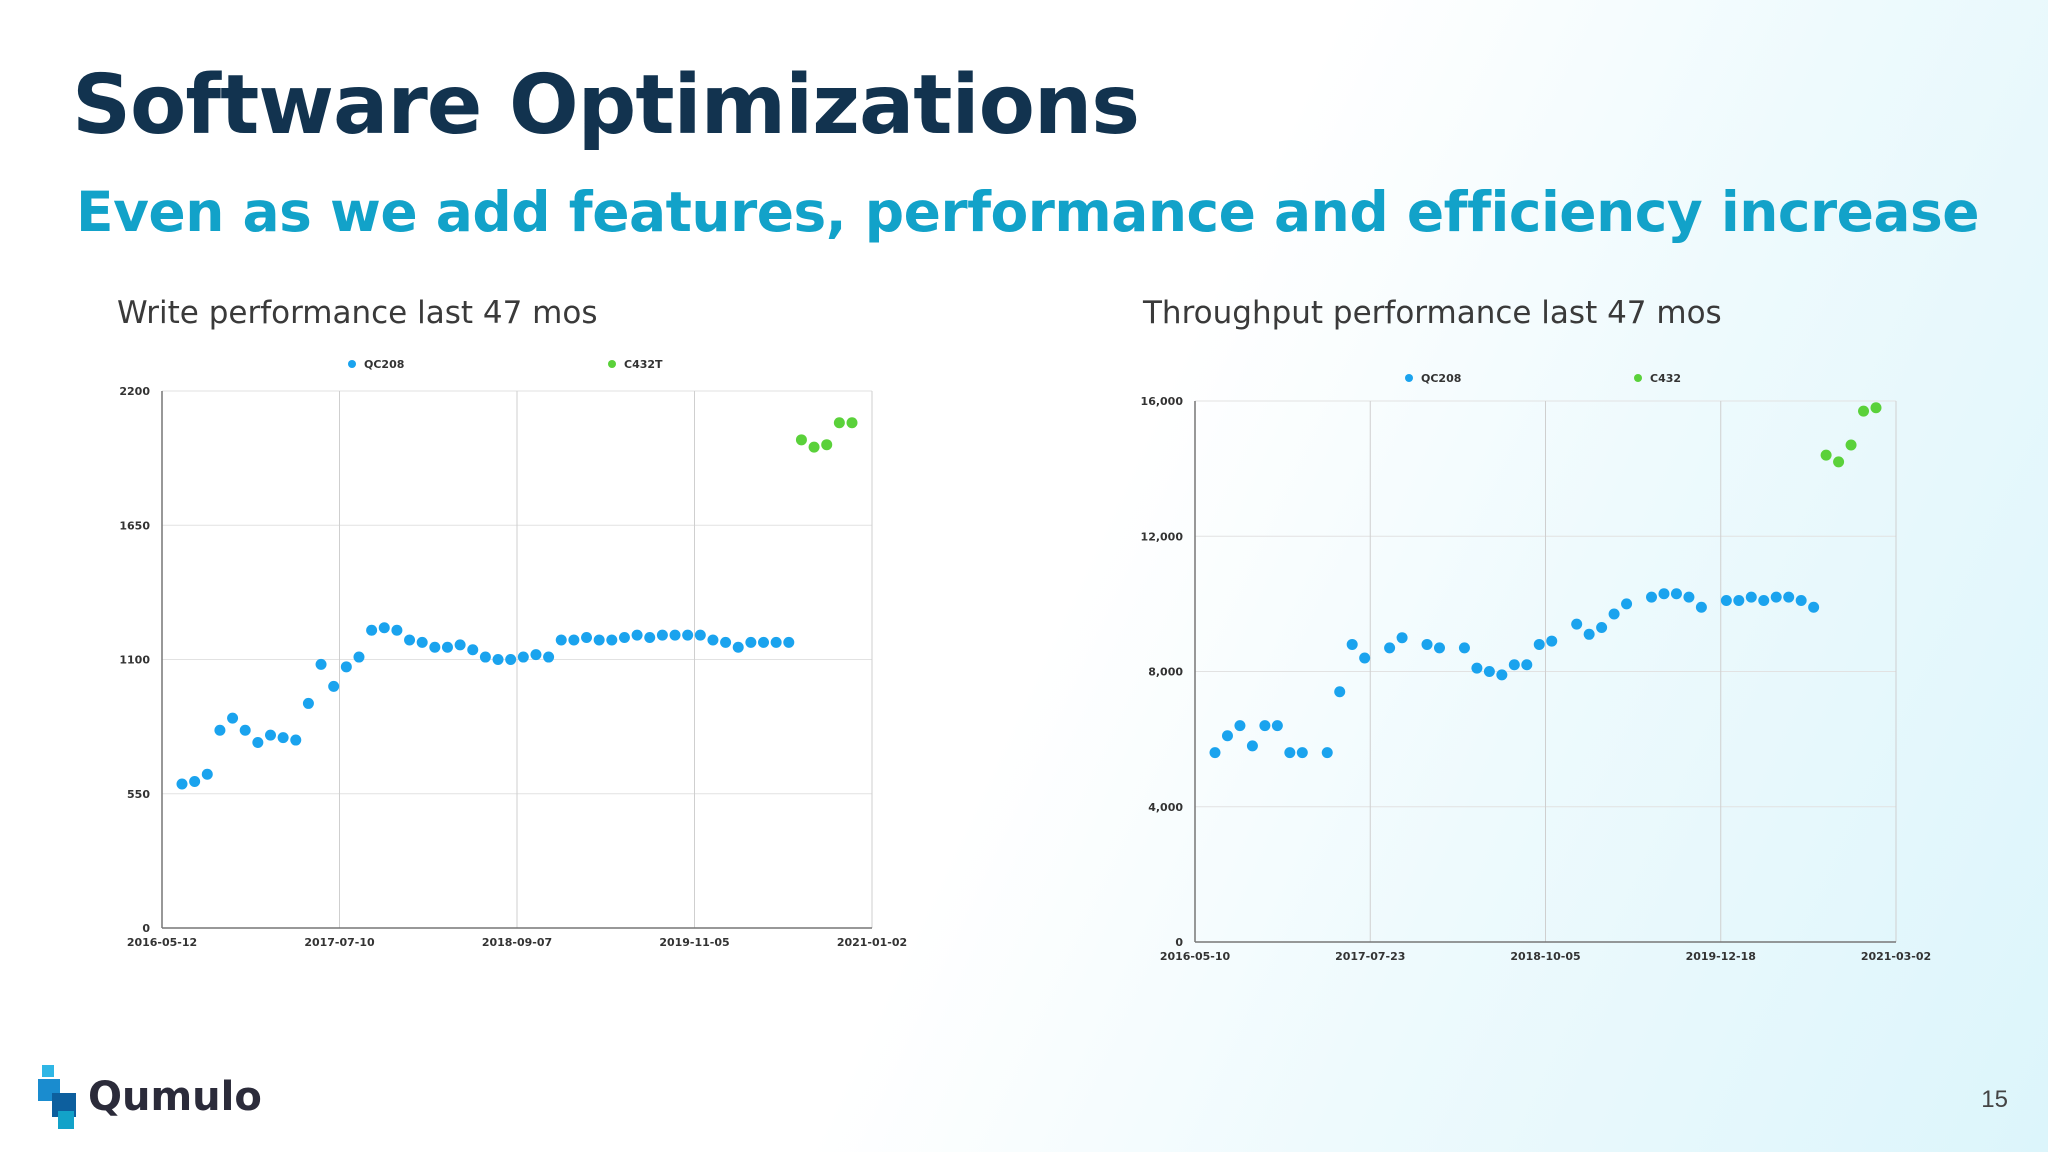 The height and width of the screenshot is (1152, 2048). Describe the element at coordinates (1665, 378) in the screenshot. I see `legend-label: C432` at that location.